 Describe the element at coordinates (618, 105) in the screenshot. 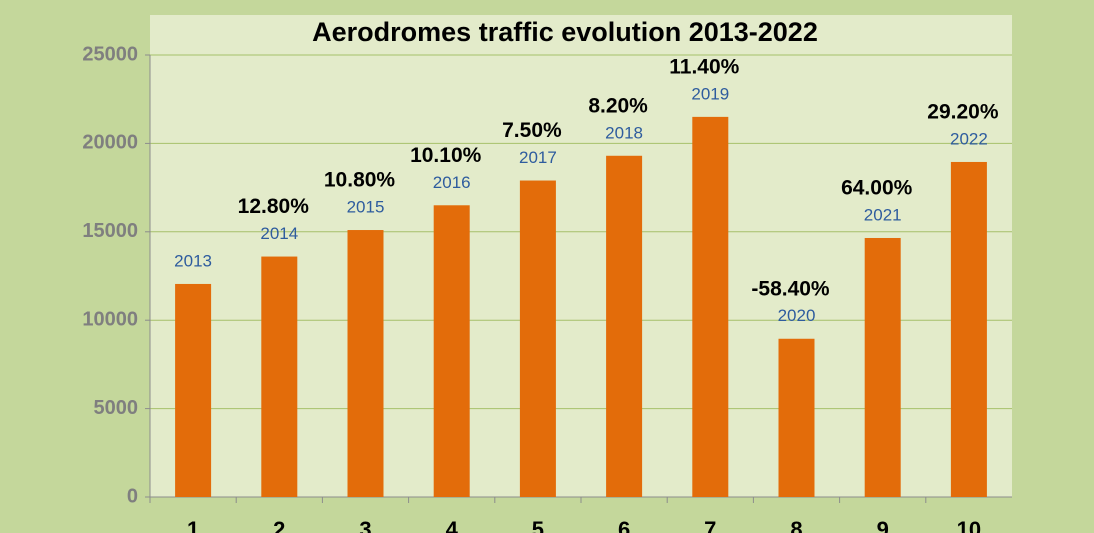

I see `change-label: 8.20%` at that location.